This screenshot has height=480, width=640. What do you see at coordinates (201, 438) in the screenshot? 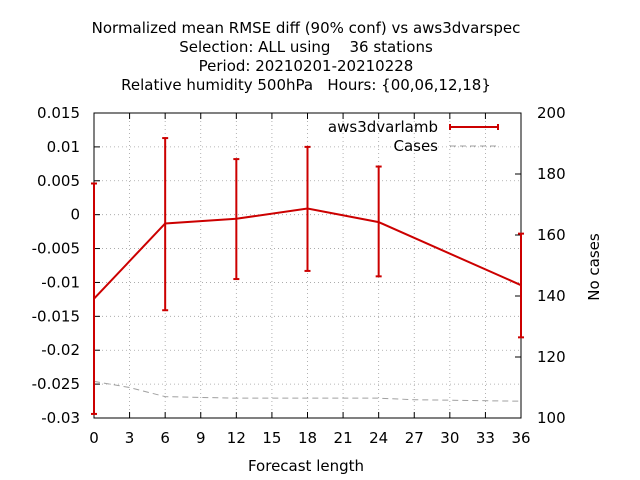
I see `x-tick-label: 9` at bounding box center [201, 438].